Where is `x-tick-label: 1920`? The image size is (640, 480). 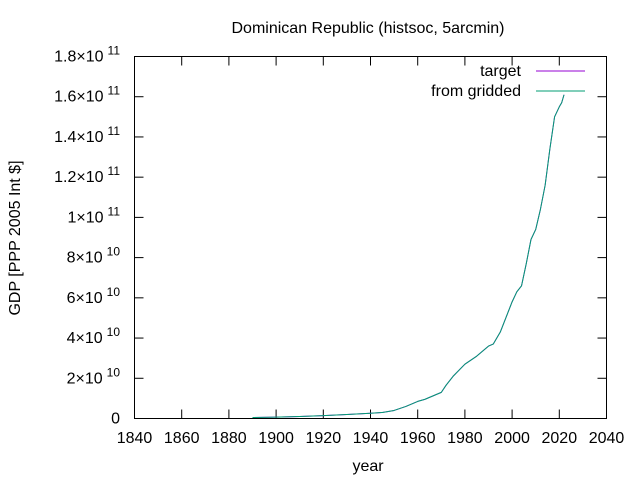
x-tick-label: 1920 is located at coordinates (324, 438).